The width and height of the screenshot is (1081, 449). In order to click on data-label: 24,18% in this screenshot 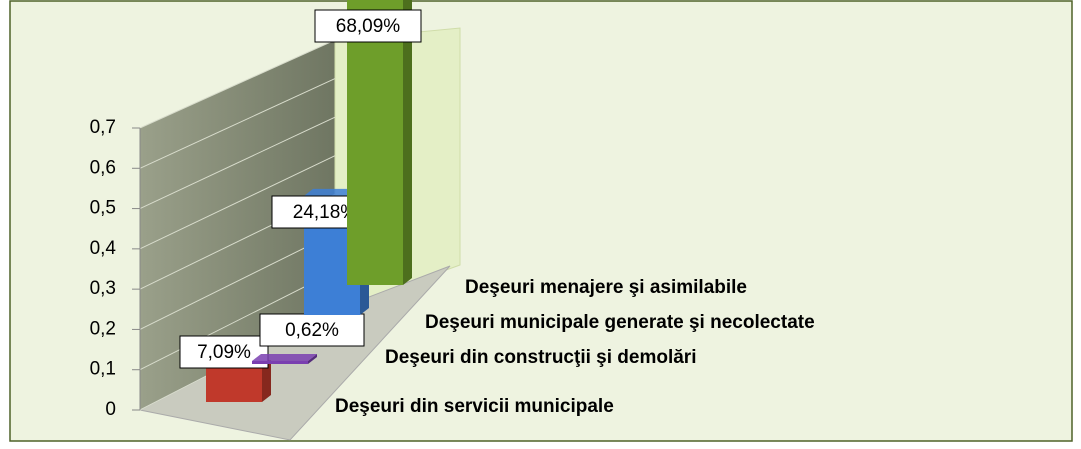, I will do `click(325, 212)`.